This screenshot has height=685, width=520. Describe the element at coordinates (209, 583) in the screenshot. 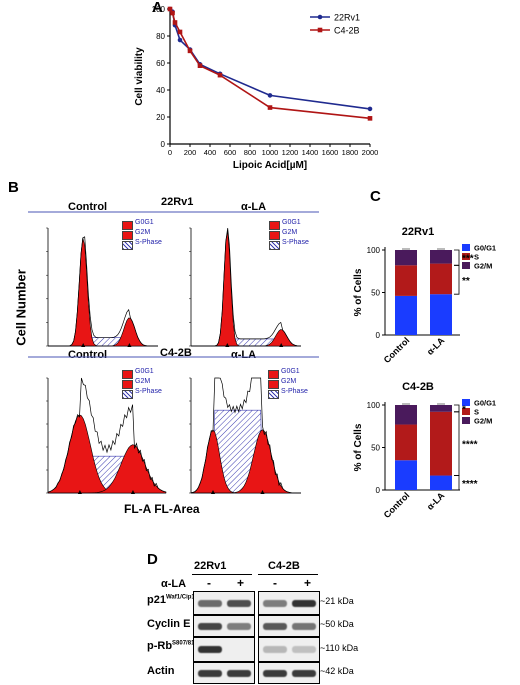

I see `panel-d-mark-1: -` at that location.